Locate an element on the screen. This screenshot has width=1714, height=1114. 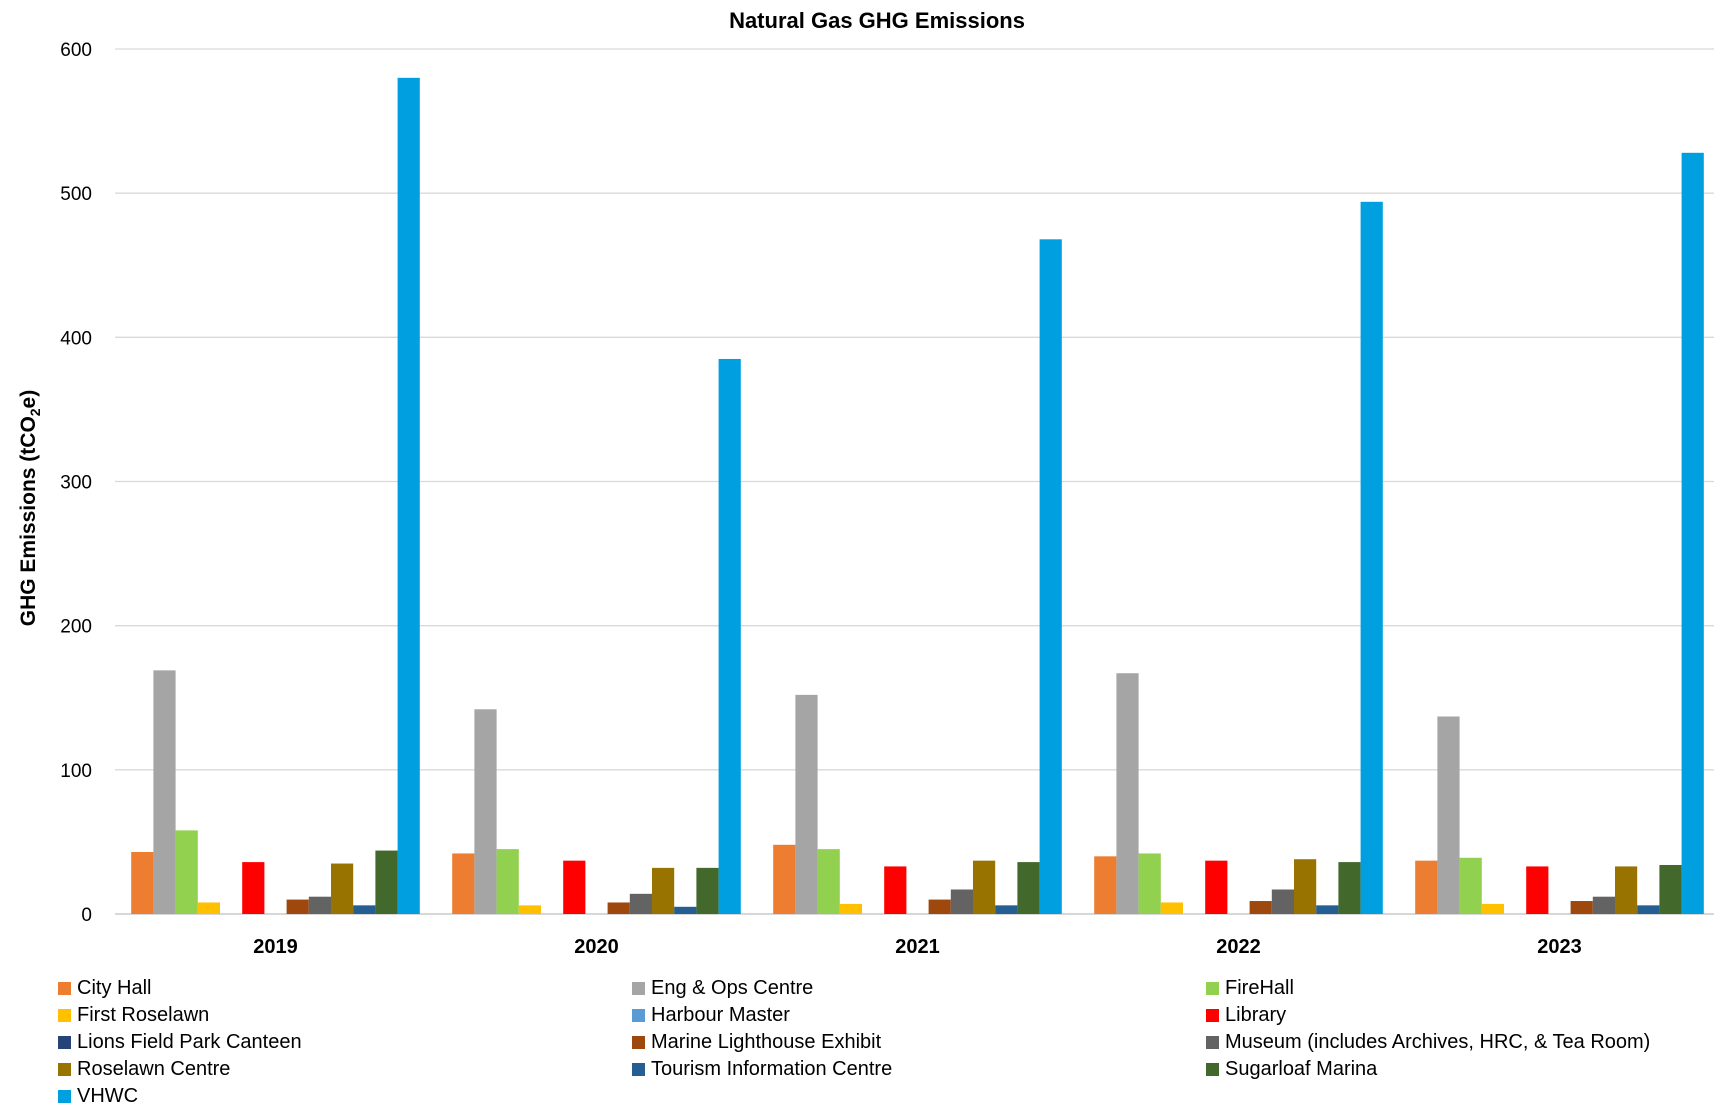
legend-label: Lions Field Park Canteen is located at coordinates (189, 1042).